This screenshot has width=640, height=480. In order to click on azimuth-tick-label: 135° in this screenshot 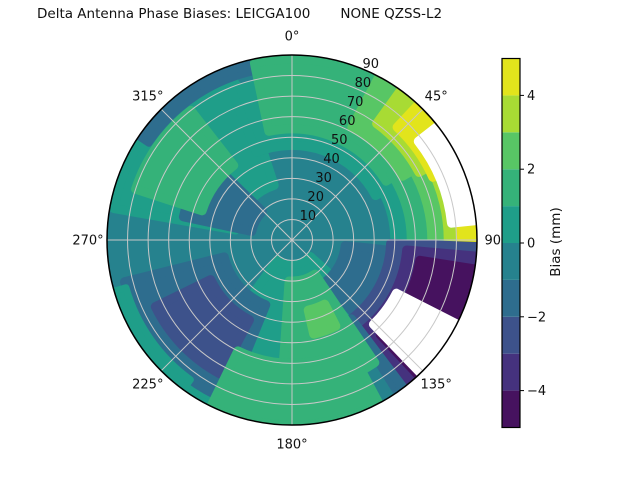, I will do `click(436, 385)`.